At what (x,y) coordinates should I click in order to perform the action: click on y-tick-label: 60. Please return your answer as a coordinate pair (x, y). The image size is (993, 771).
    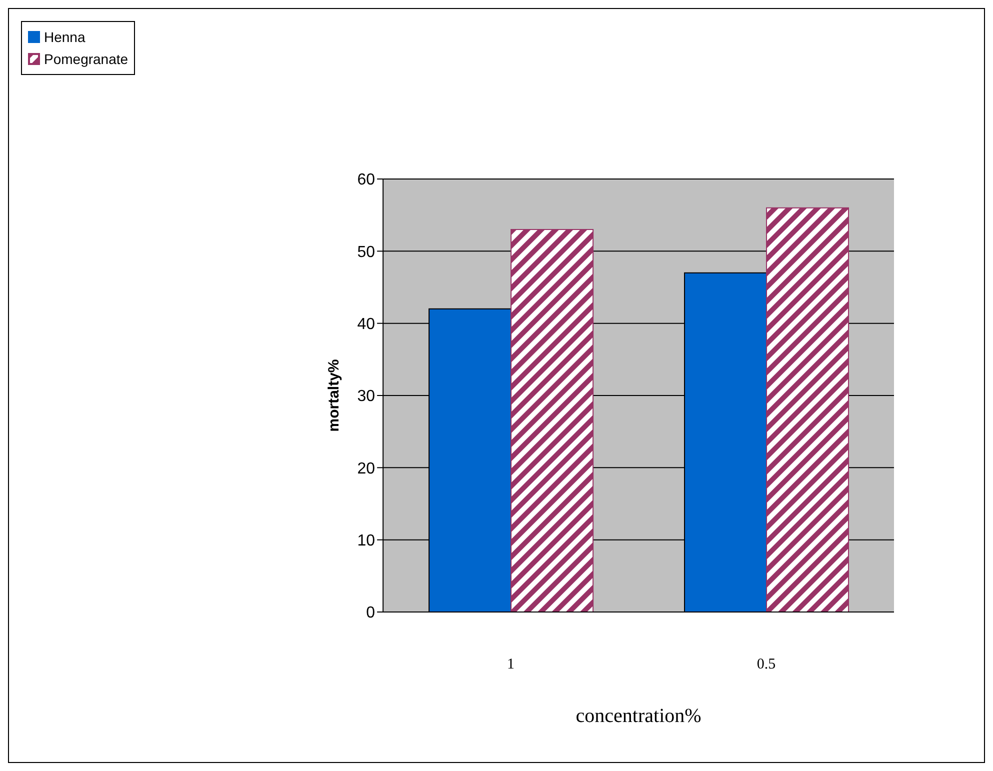
    Looking at the image, I should click on (366, 180).